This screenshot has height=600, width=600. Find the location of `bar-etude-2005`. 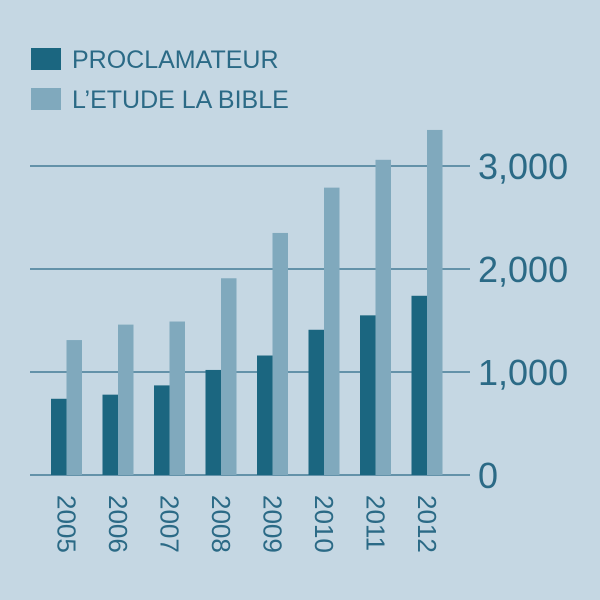

bar-etude-2005 is located at coordinates (74, 407).